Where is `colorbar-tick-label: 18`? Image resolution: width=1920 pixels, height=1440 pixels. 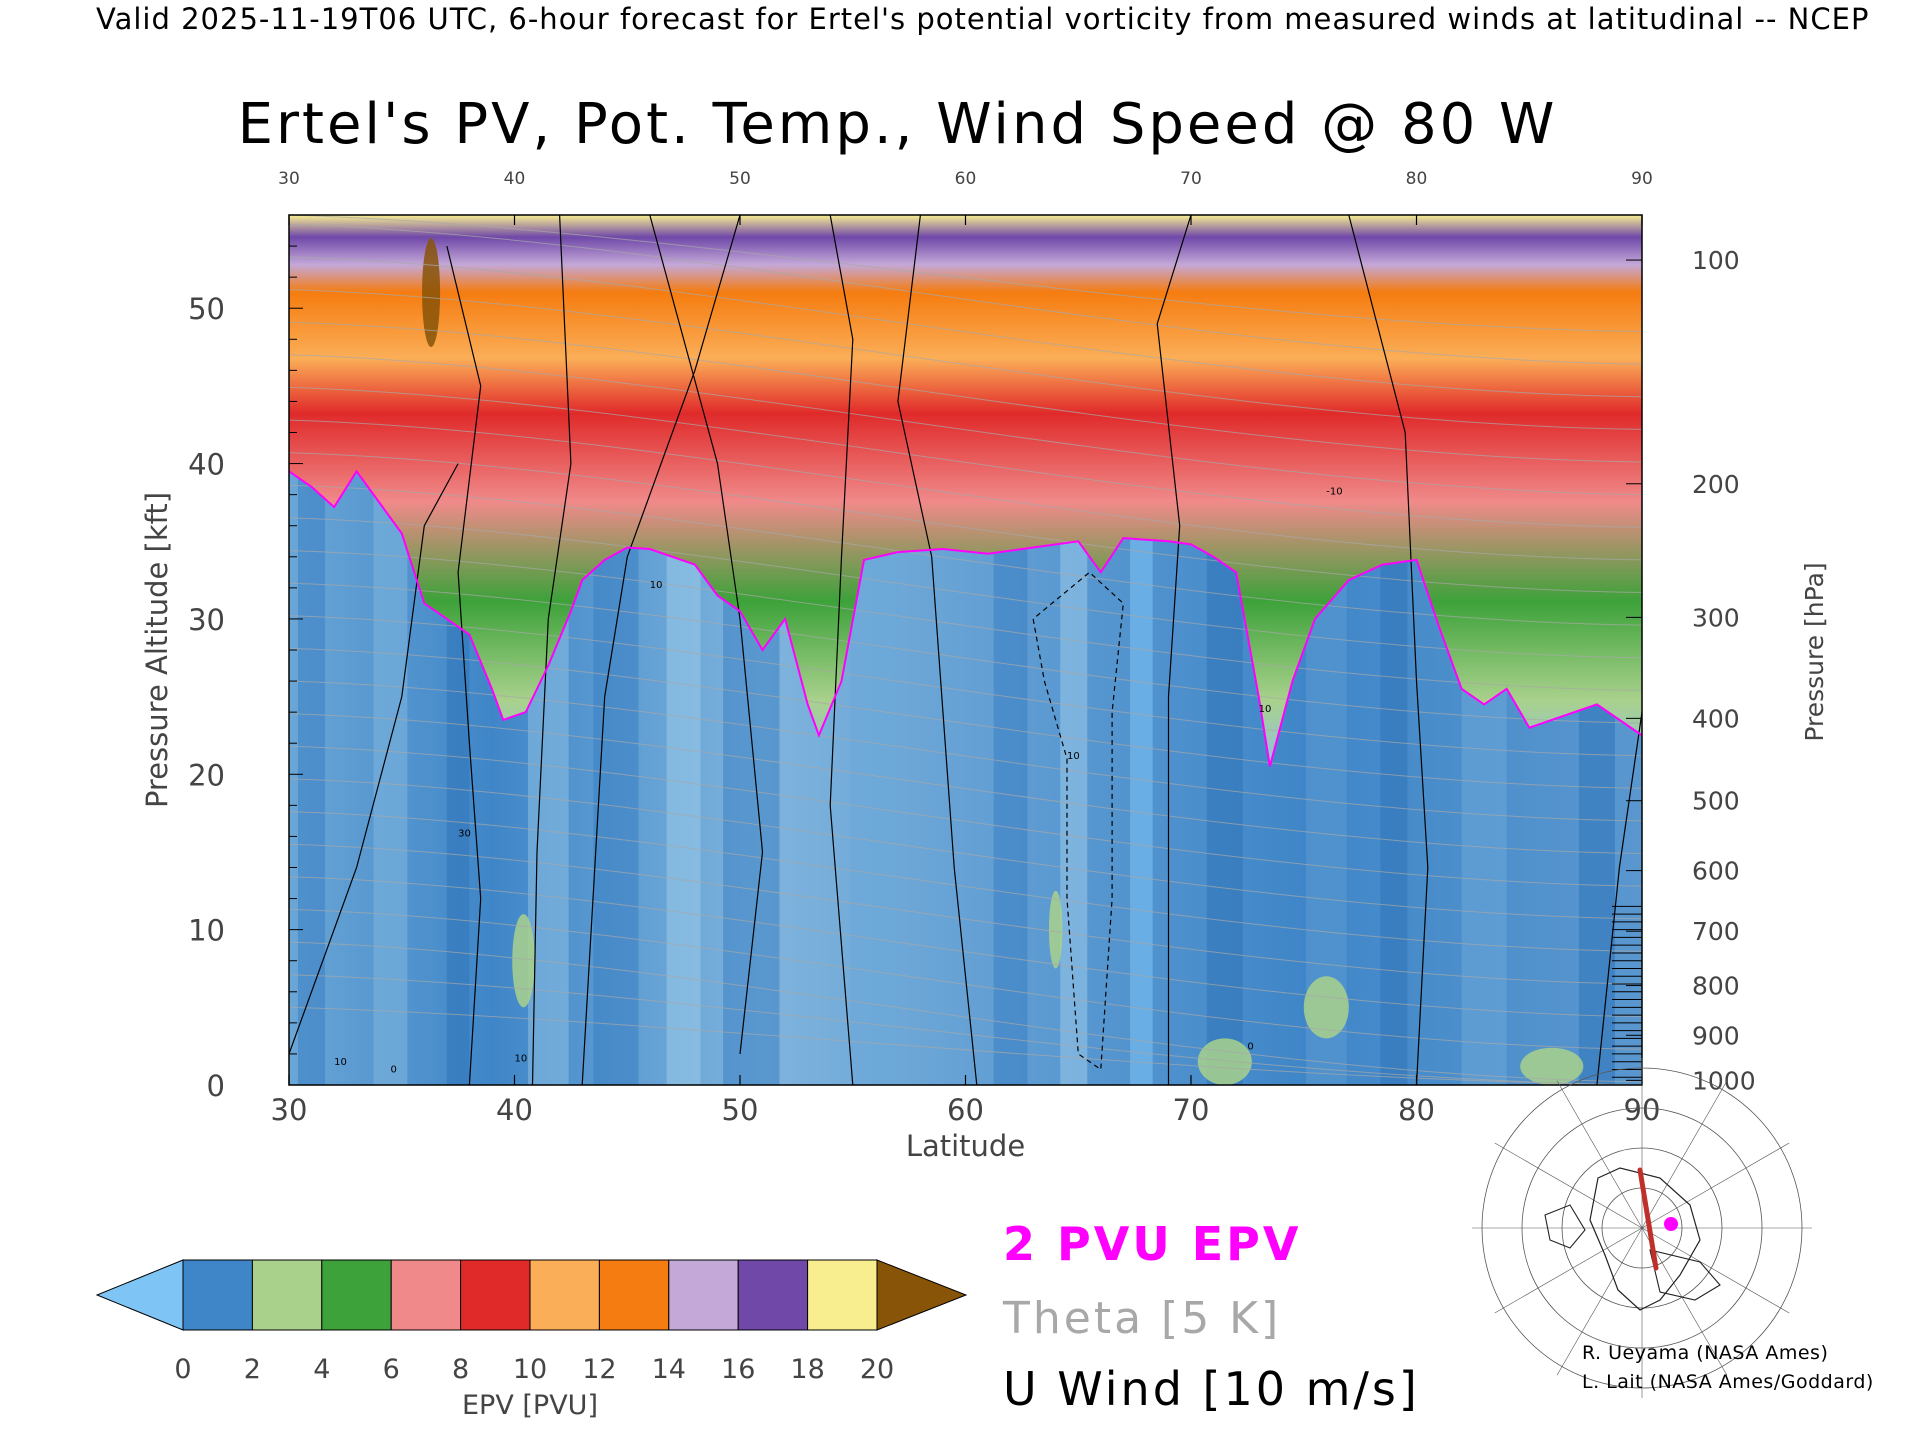 colorbar-tick-label: 18 is located at coordinates (807, 1369).